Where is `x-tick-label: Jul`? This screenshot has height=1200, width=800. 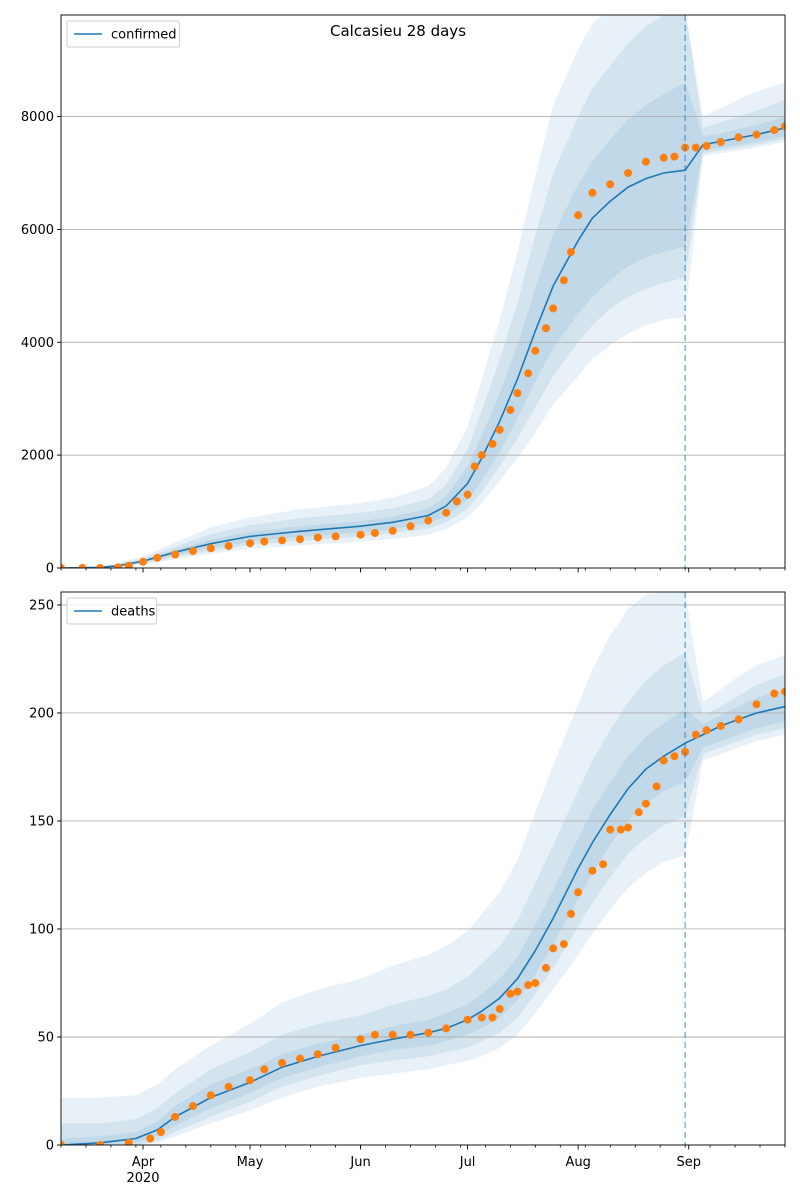 x-tick-label: Jul is located at coordinates (467, 1162).